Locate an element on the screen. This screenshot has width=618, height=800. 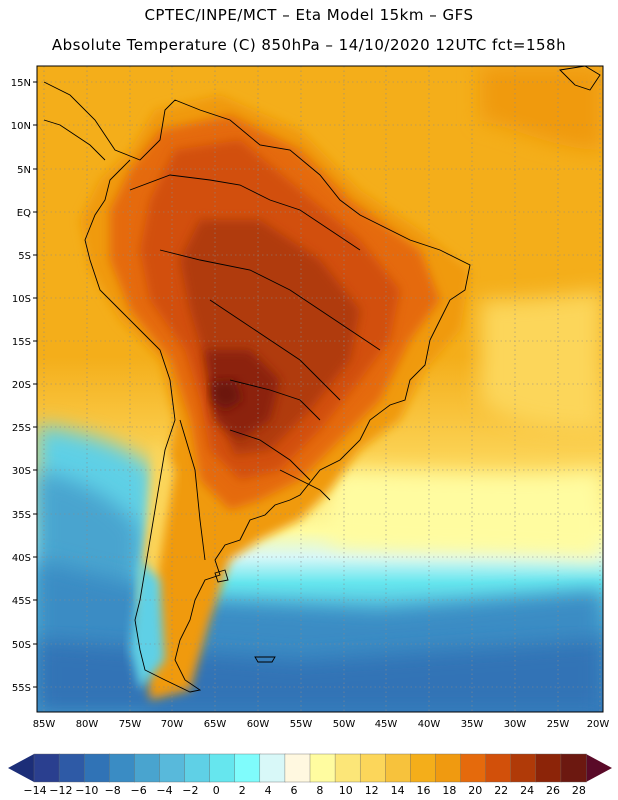
lon-label-40w: 40W is located at coordinates (429, 724).